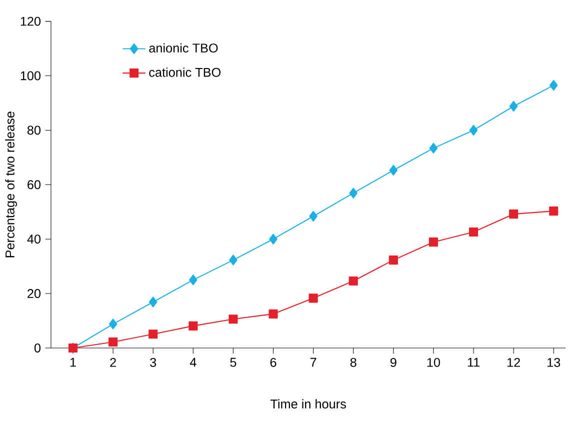 This screenshot has height=423, width=588. What do you see at coordinates (34, 130) in the screenshot?
I see `y-tick-label: 80` at bounding box center [34, 130].